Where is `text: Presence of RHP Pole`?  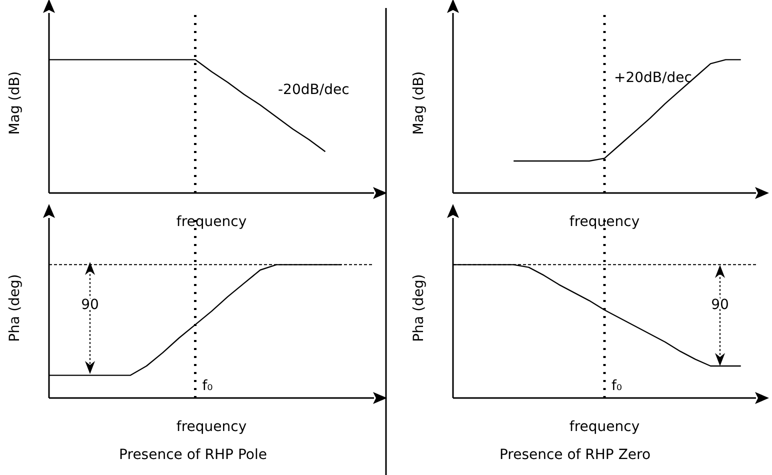
text: Presence of RHP Pole is located at coordinates (193, 454).